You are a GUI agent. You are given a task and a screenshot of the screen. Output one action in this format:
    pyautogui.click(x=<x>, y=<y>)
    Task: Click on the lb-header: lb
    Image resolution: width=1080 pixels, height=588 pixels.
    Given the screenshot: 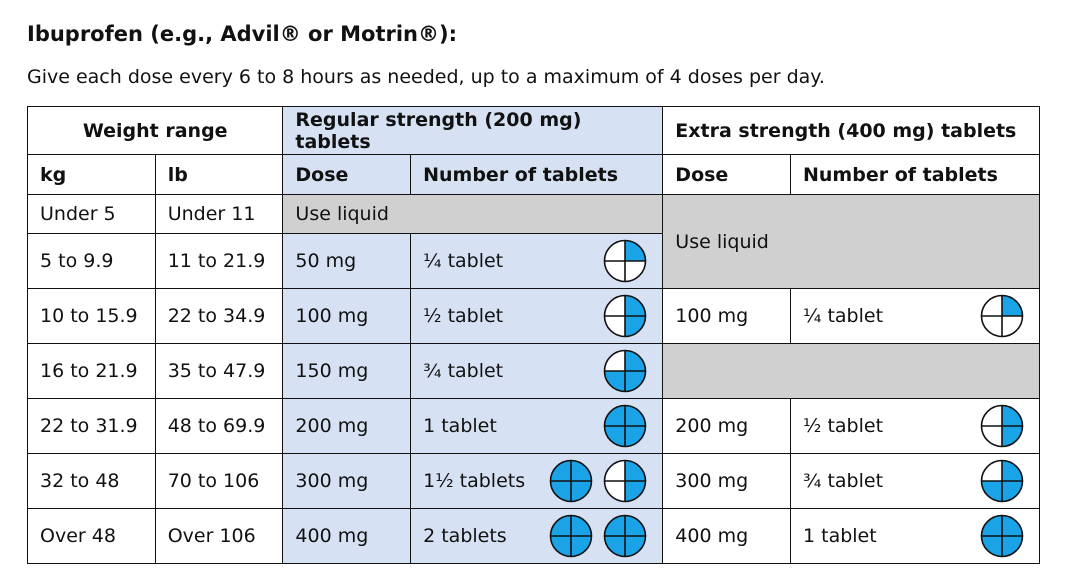 What is the action you would take?
    pyautogui.click(x=219, y=174)
    